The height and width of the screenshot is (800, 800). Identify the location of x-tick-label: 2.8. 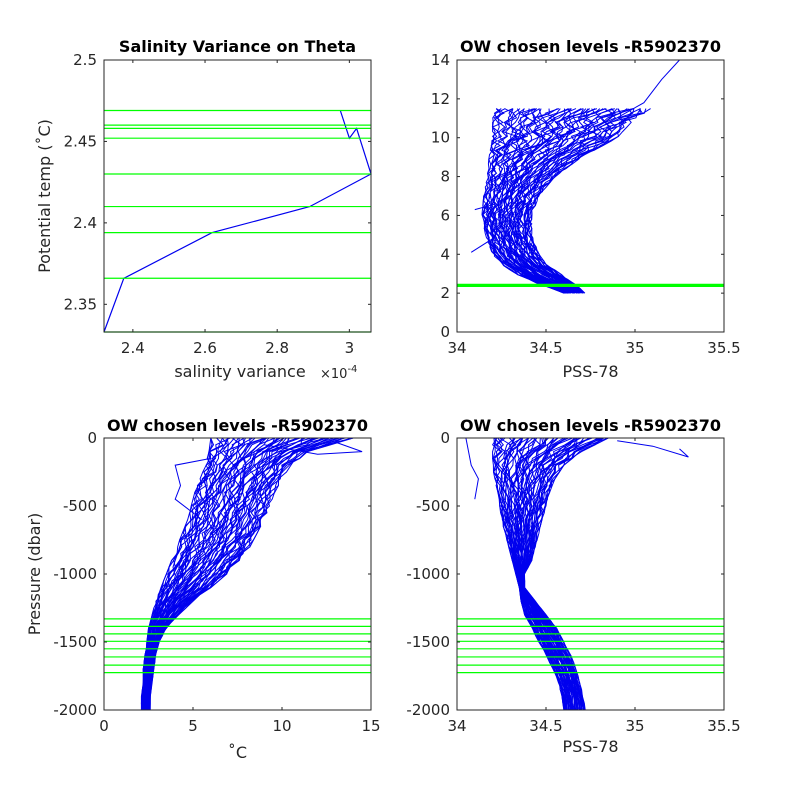
(277, 348).